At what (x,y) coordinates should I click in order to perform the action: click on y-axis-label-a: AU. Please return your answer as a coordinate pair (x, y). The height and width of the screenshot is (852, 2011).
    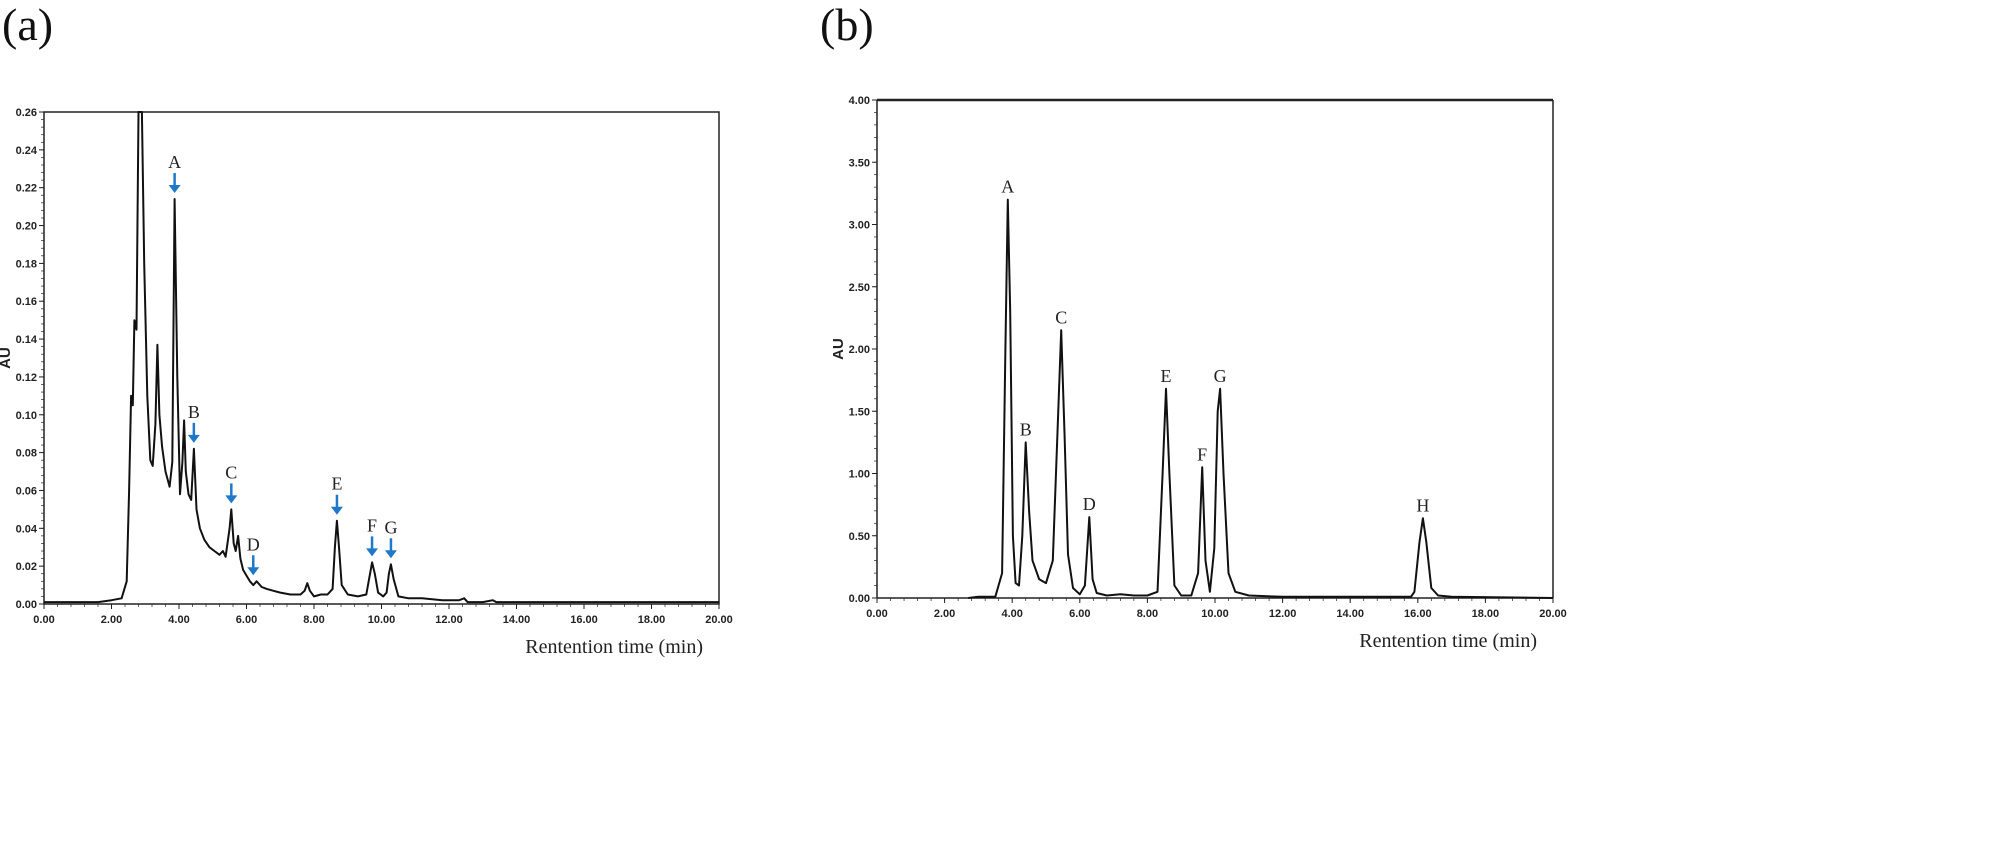
    Looking at the image, I should click on (7, 358).